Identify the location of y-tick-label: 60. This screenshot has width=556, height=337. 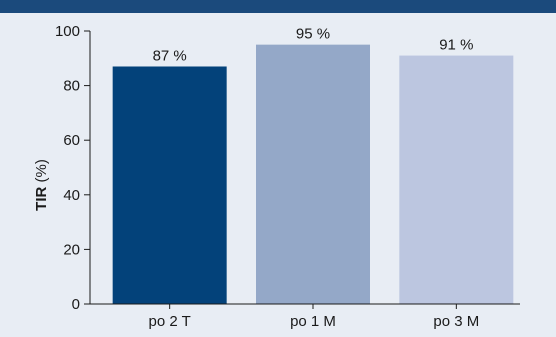
(71, 140).